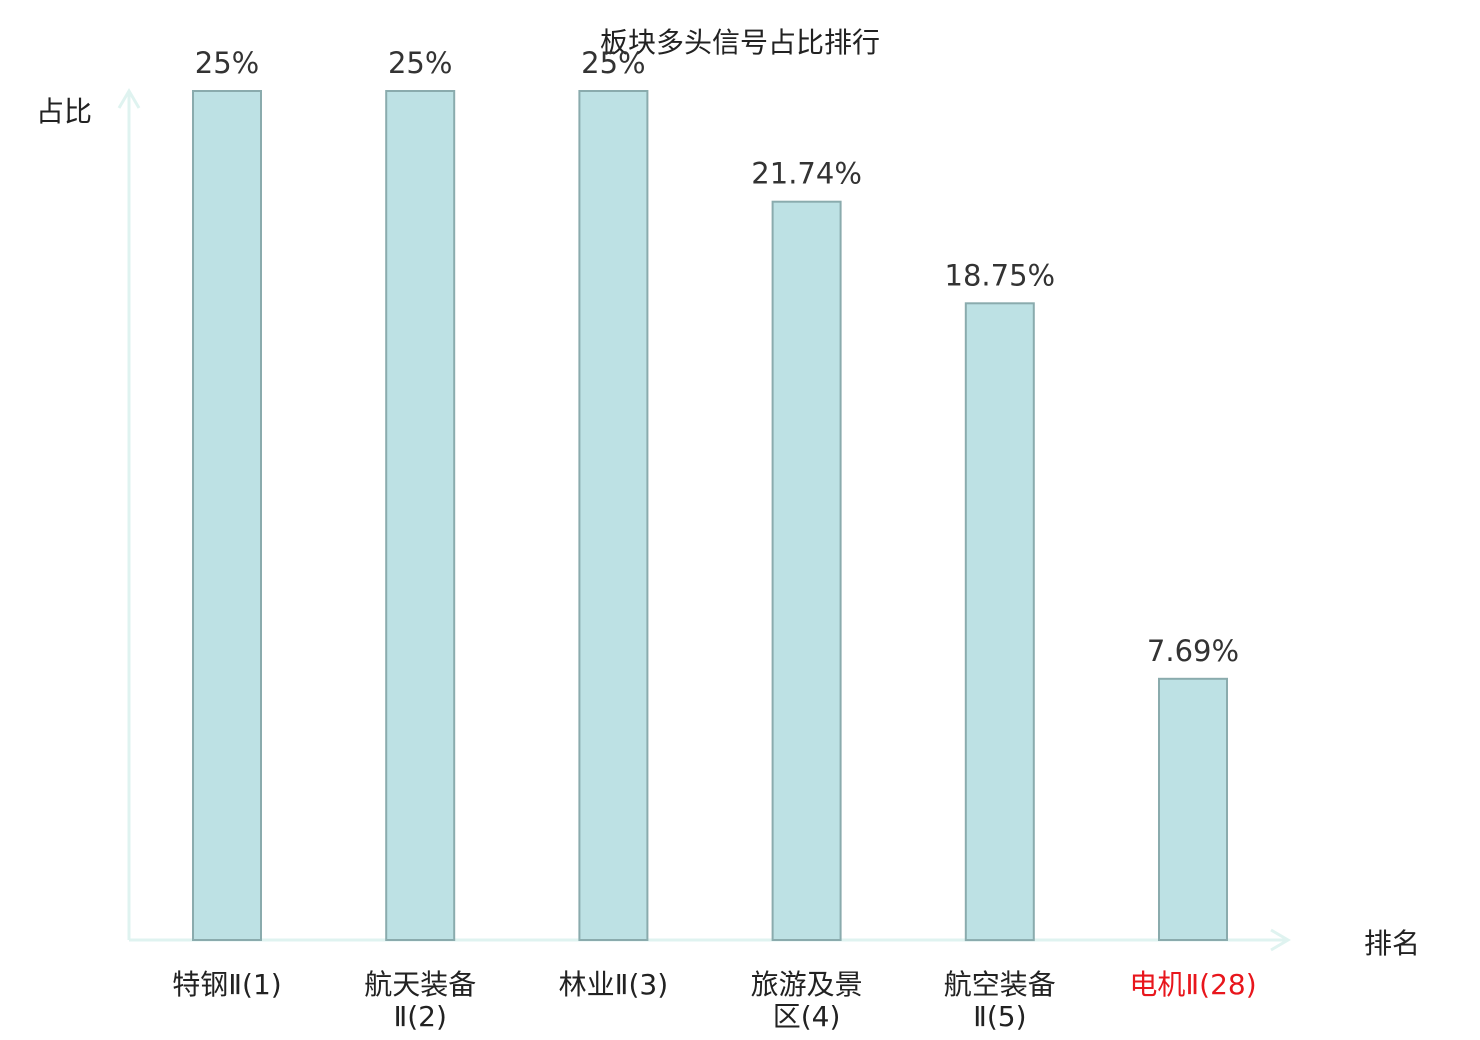 This screenshot has width=1480, height=1040. I want to click on bar-value-label: 18.75%, so click(1000, 275).